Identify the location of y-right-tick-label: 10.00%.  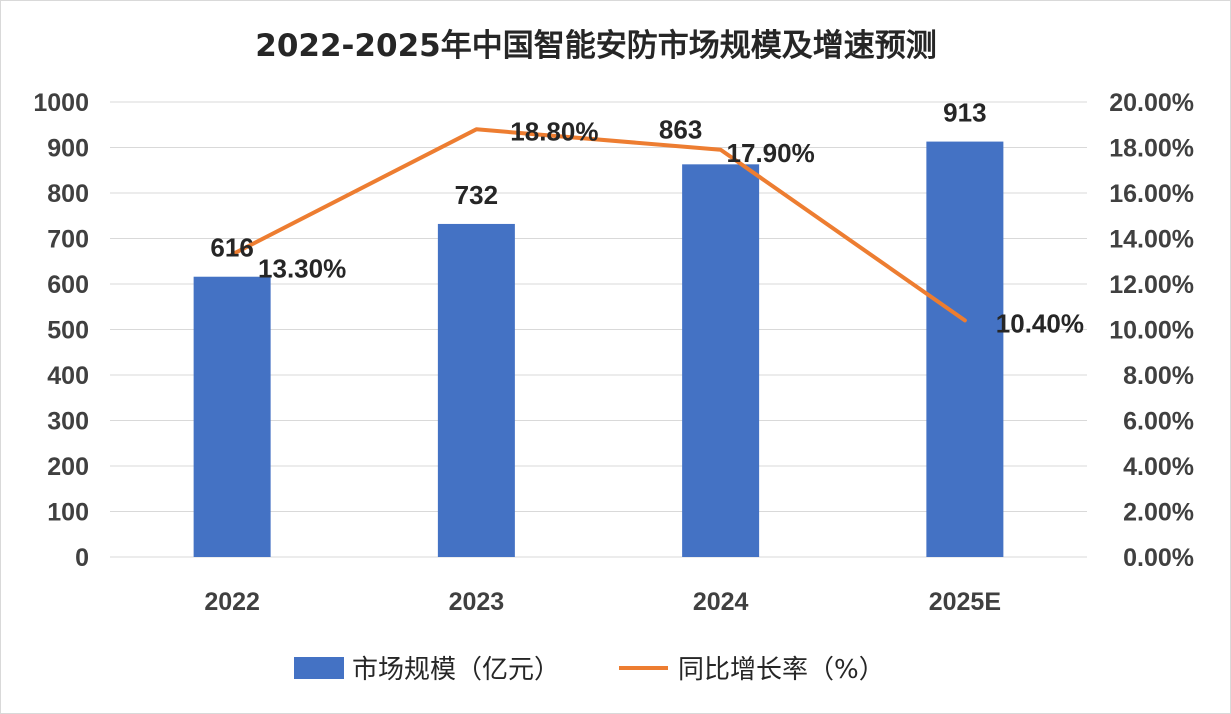
(1151, 331).